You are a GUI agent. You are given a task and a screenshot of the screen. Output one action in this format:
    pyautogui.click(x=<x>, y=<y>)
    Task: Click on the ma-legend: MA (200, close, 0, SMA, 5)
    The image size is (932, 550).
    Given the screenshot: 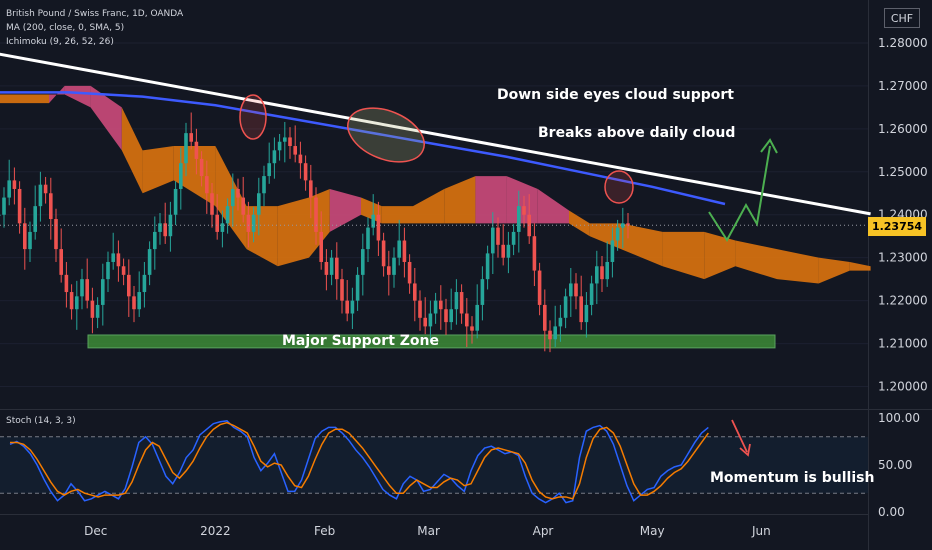 What is the action you would take?
    pyautogui.click(x=65, y=28)
    